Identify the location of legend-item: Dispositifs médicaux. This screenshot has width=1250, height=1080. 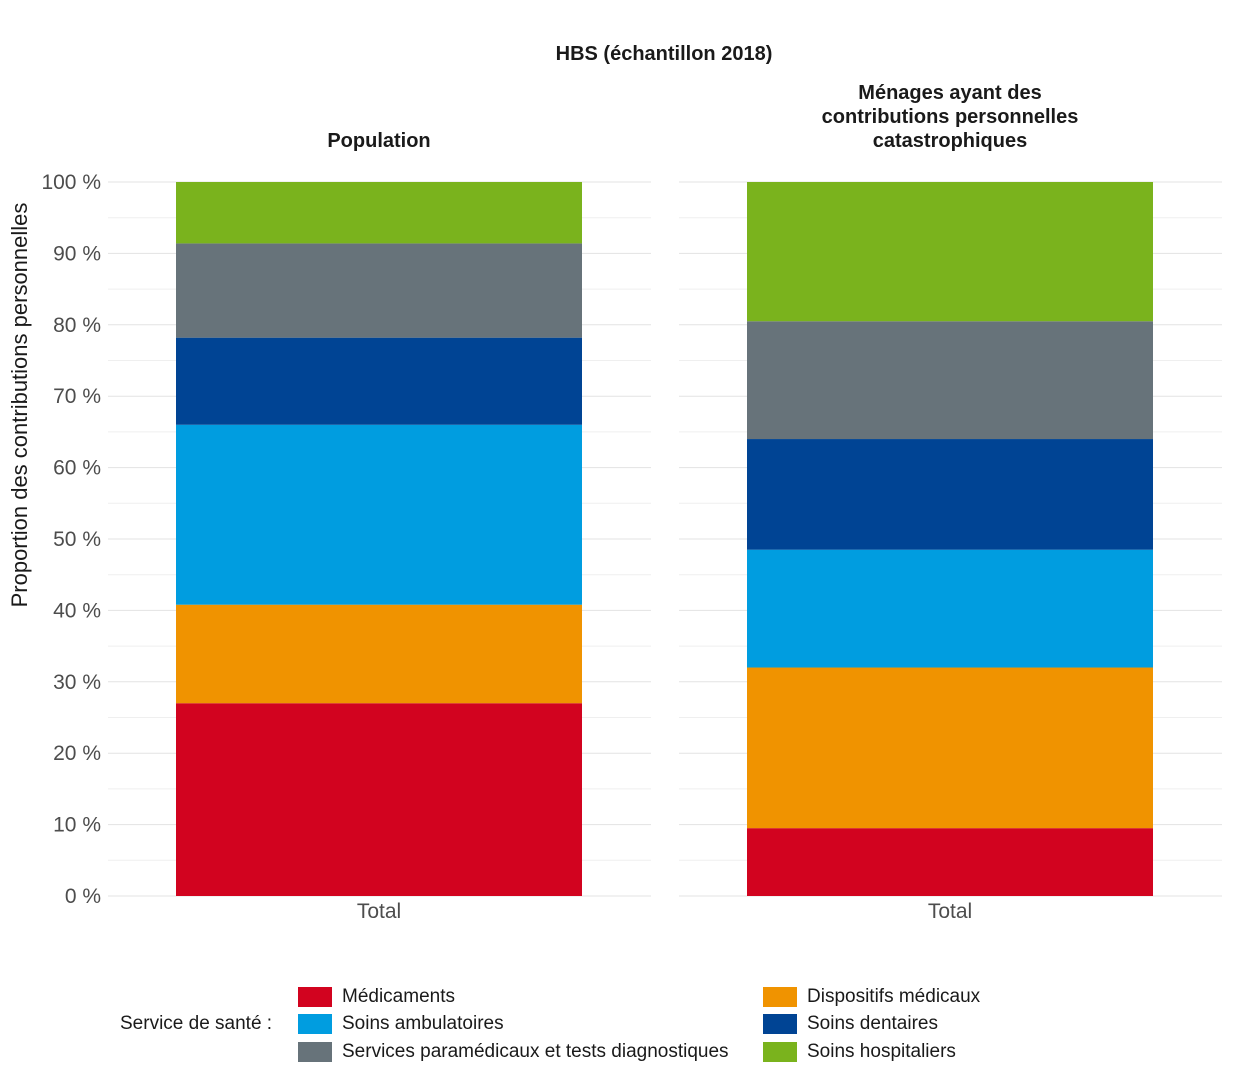
(871, 997).